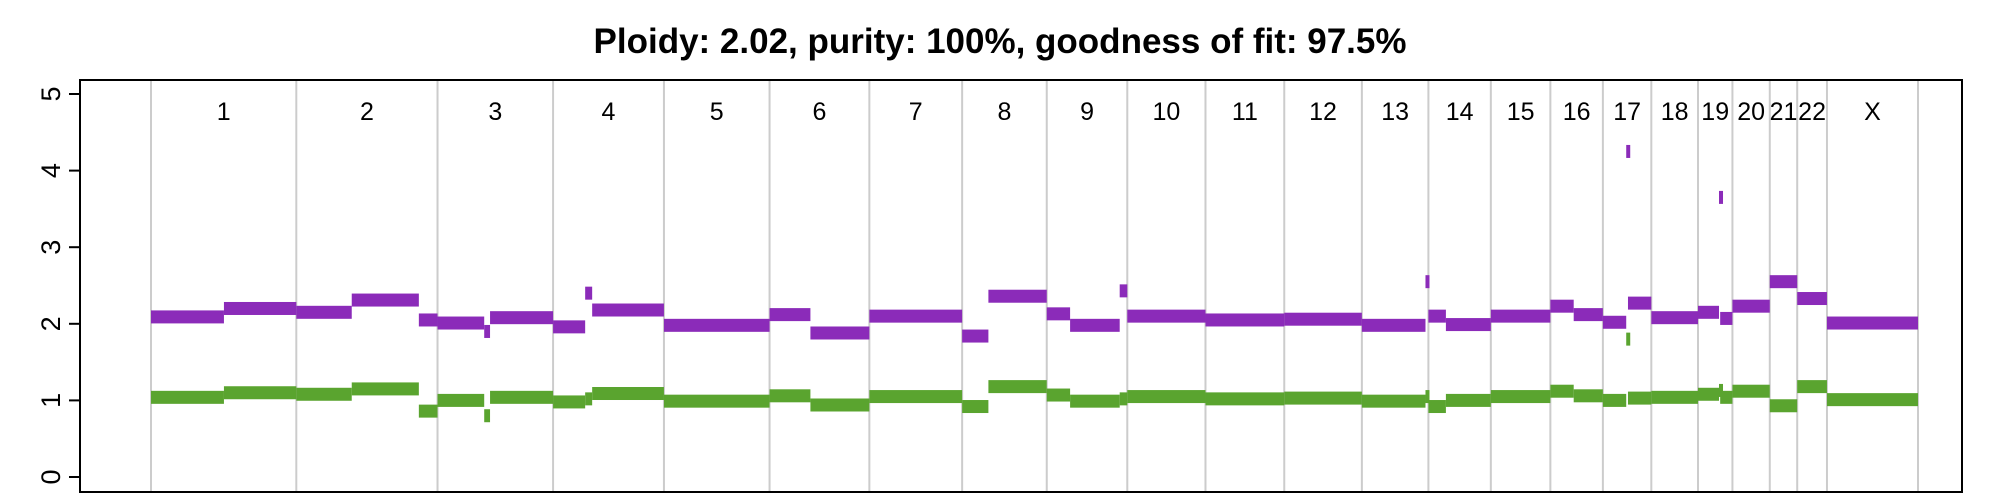 This screenshot has width=2000, height=500. What do you see at coordinates (1675, 112) in the screenshot?
I see `chromosome-label: 18` at bounding box center [1675, 112].